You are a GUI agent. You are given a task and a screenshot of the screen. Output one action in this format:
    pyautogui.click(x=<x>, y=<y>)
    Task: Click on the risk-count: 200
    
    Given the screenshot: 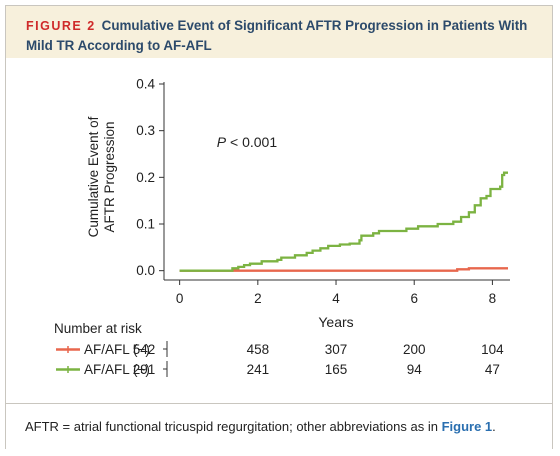 What is the action you would take?
    pyautogui.click(x=414, y=349)
    